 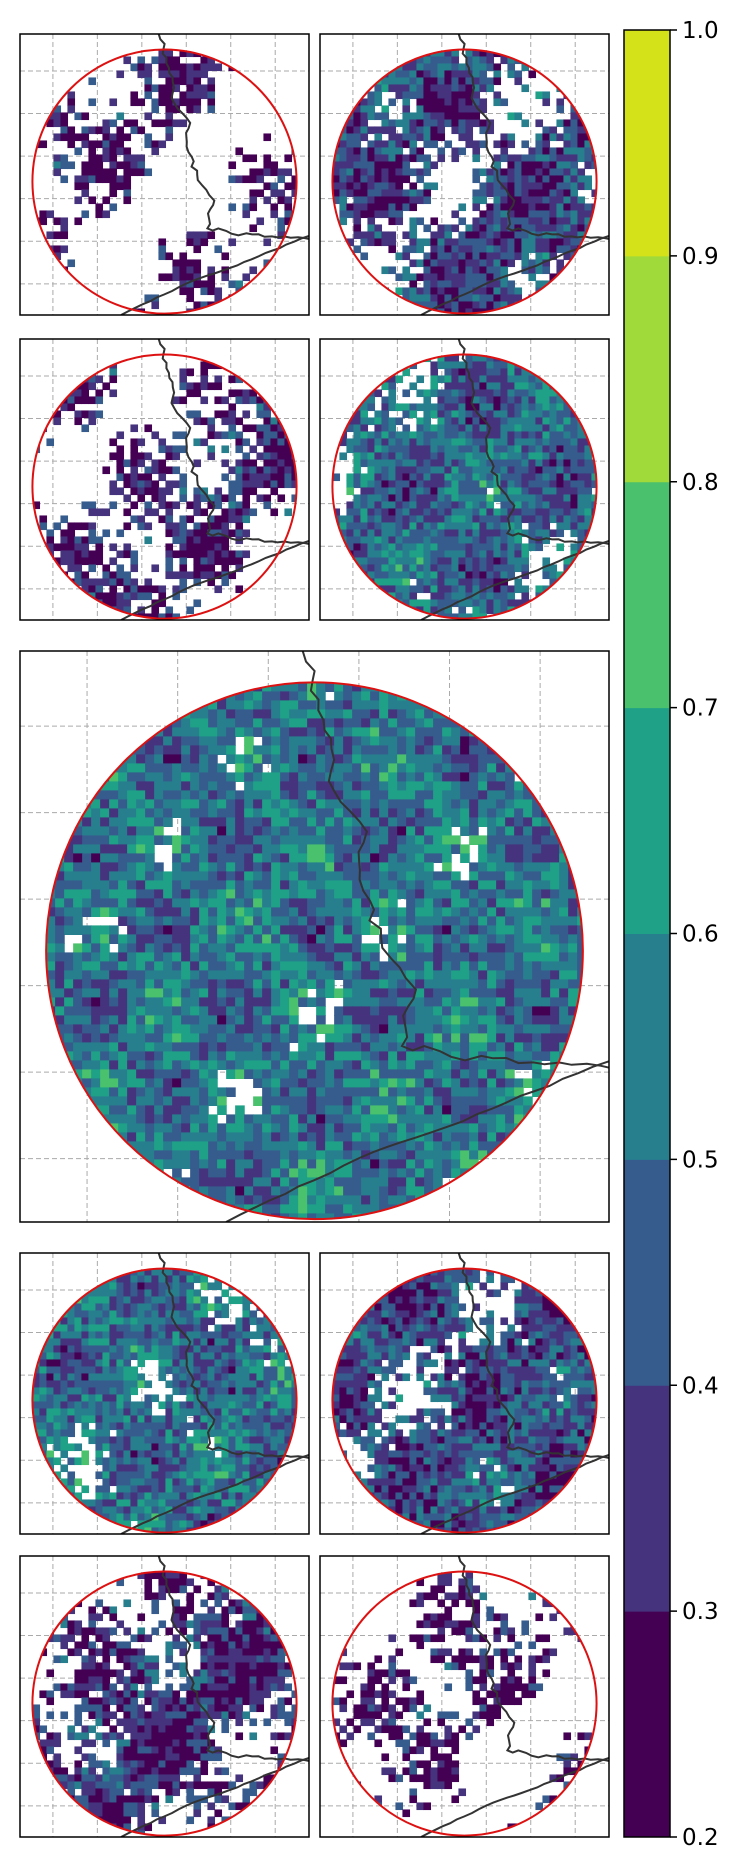 What do you see at coordinates (700, 483) in the screenshot?
I see `colorbar-tick-label: 0.8` at bounding box center [700, 483].